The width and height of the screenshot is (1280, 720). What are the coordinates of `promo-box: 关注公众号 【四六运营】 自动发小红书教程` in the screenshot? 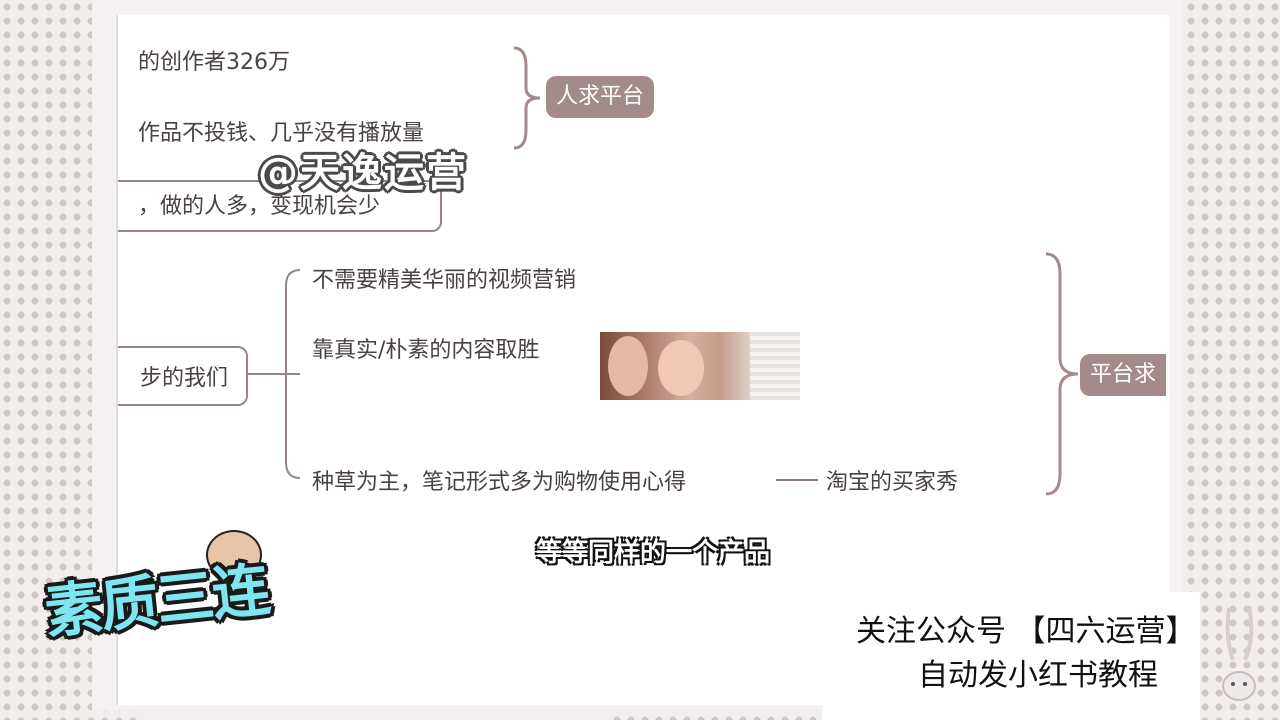 It's located at (1011, 656).